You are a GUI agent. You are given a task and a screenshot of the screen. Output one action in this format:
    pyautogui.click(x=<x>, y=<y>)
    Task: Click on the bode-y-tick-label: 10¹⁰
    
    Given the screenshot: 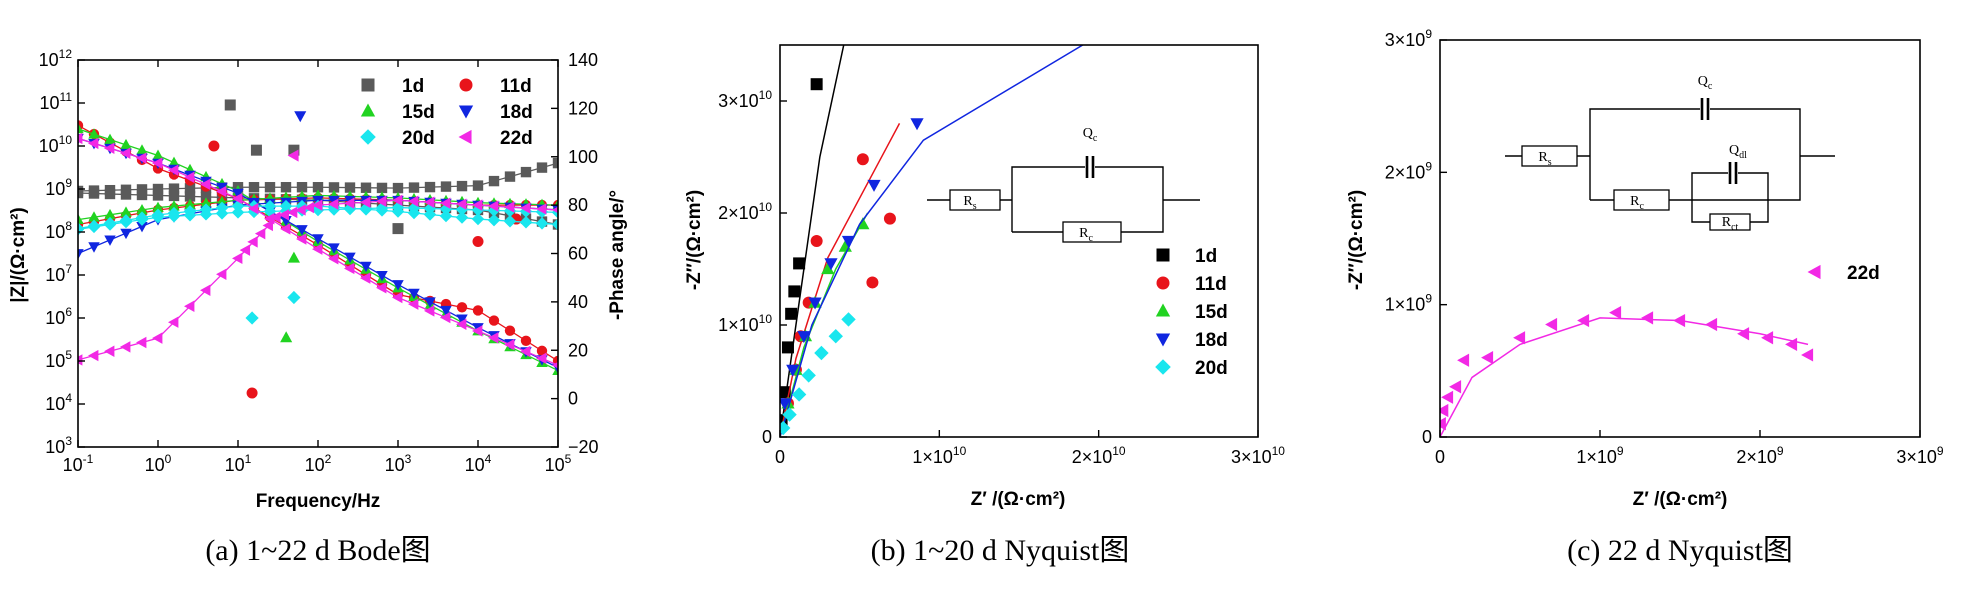 What is the action you would take?
    pyautogui.click(x=56, y=144)
    